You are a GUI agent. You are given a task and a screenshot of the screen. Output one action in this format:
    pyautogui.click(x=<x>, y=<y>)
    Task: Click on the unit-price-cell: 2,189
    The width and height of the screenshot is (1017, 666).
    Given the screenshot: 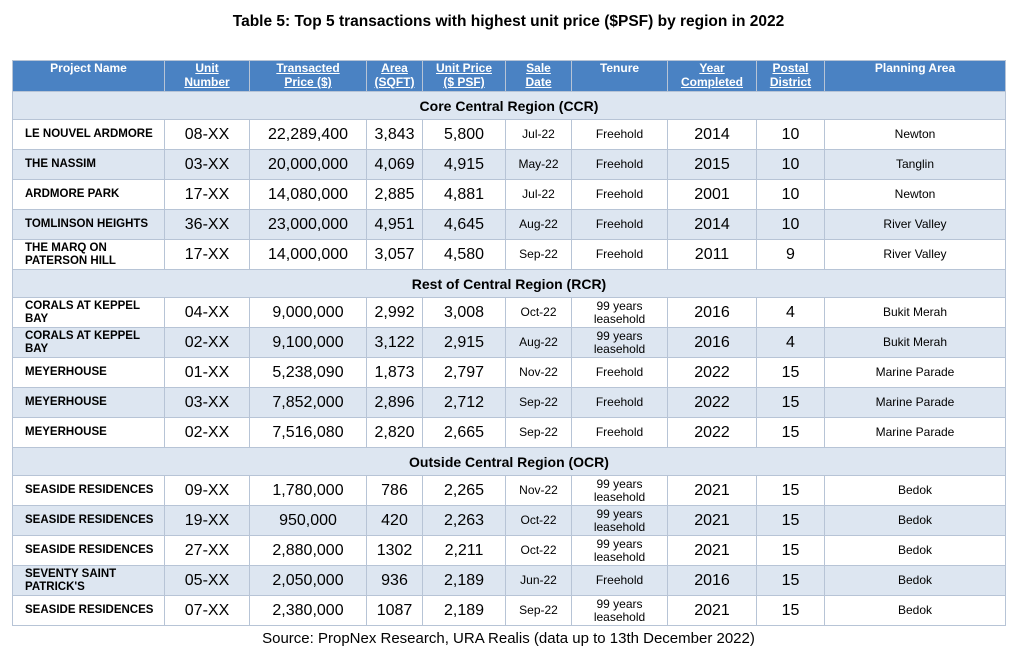 What is the action you would take?
    pyautogui.click(x=464, y=580)
    